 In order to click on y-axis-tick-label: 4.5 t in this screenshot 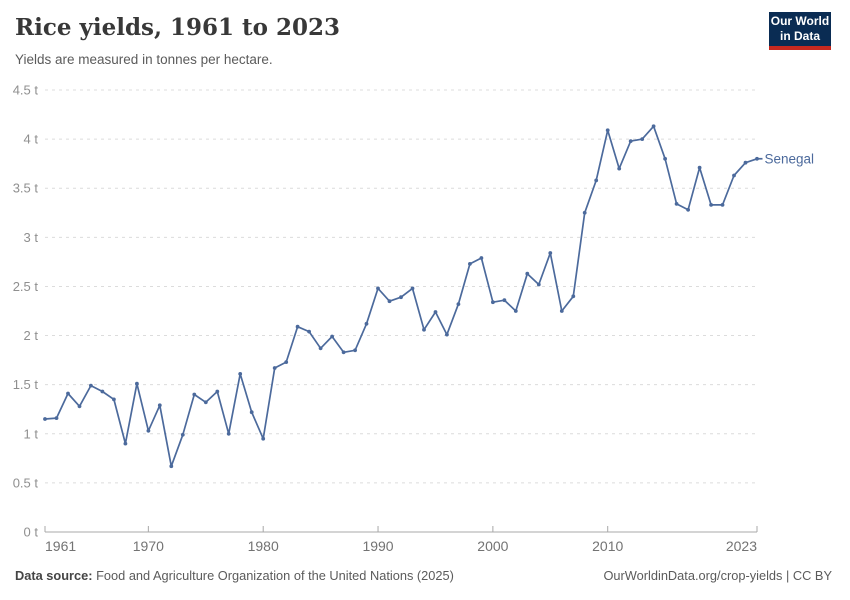, I will do `click(26, 90)`.